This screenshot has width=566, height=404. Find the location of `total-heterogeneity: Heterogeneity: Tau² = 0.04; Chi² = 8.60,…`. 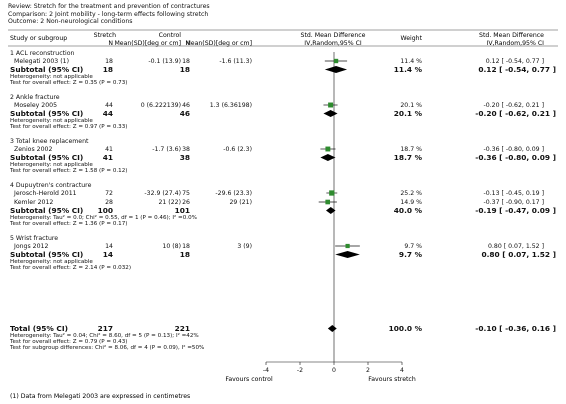

total-heterogeneity: Heterogeneity: Tau² = 0.04; Chi² = 8.60,… is located at coordinates (104, 335).